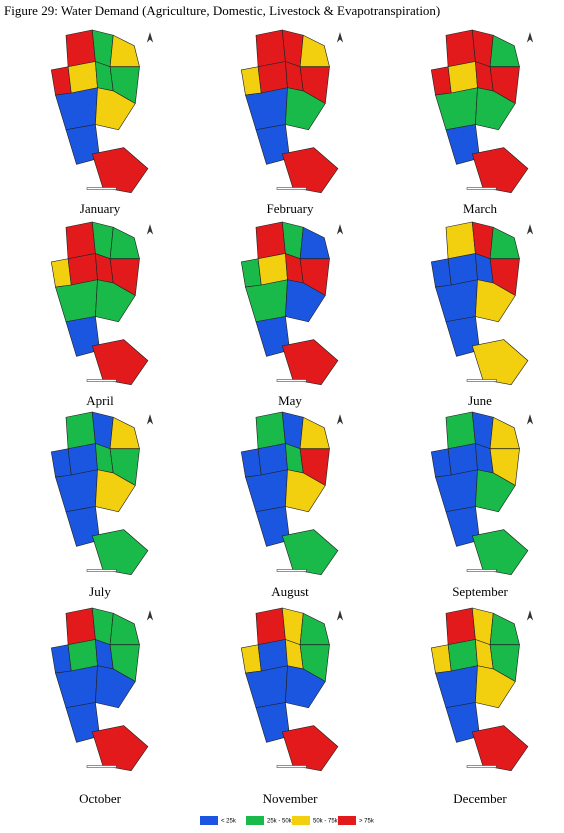 Image resolution: width=564 pixels, height=833 pixels. Describe the element at coordinates (291, 798) in the screenshot. I see `map-label: November` at that location.